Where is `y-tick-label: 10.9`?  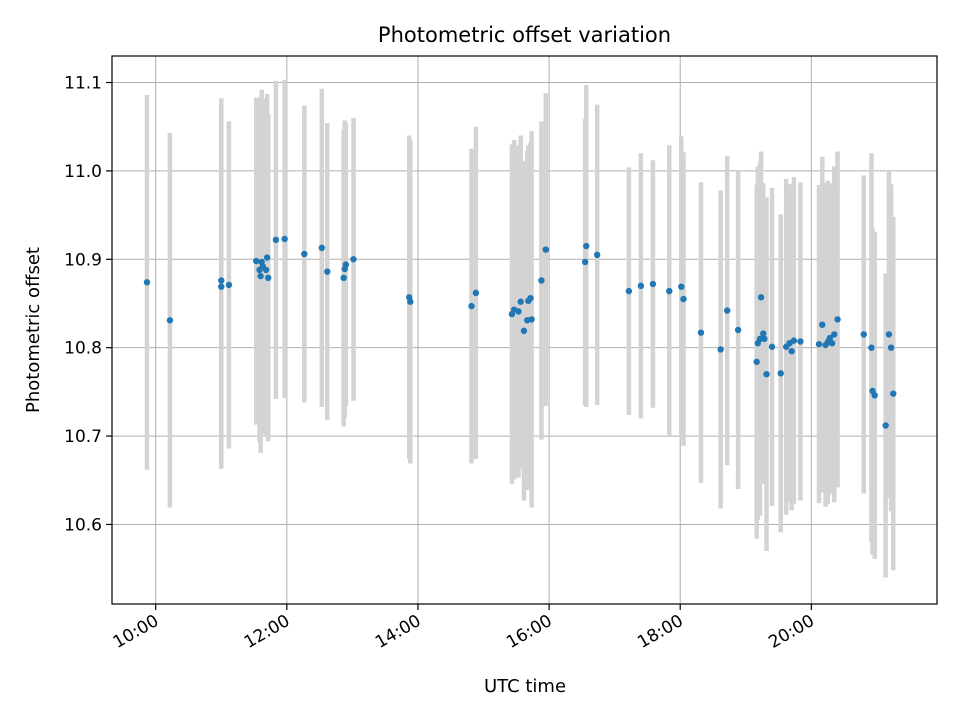
y-tick-label: 10.9 is located at coordinates (83, 260).